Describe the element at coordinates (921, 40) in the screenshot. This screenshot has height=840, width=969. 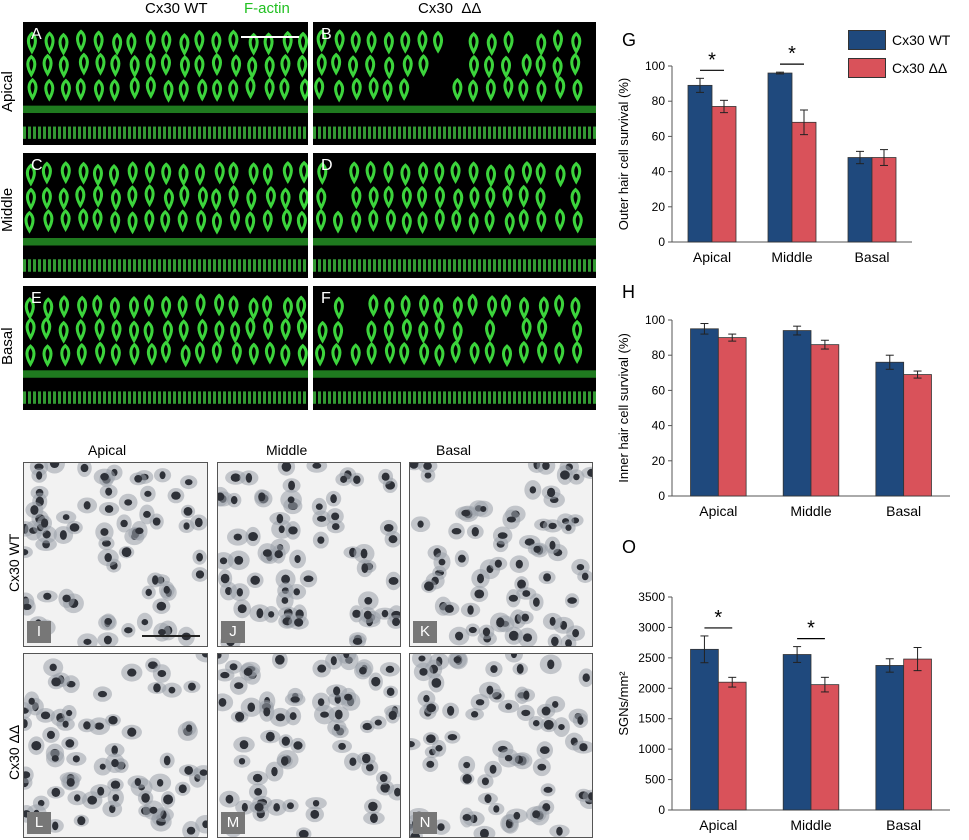
I see `legend-wt-label: Cx30 WT` at that location.